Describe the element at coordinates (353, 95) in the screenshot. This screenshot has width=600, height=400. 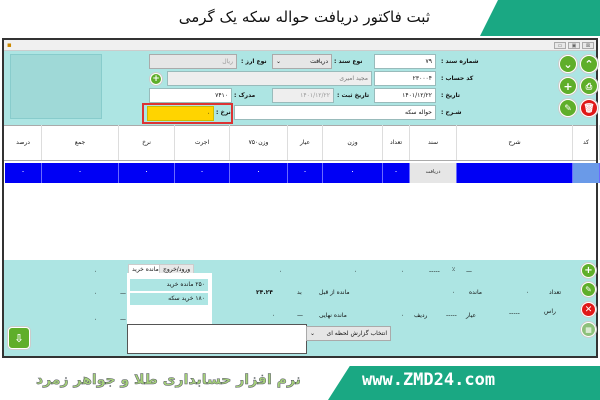
I see `reg-date-label: تاریخ ثبت :` at that location.